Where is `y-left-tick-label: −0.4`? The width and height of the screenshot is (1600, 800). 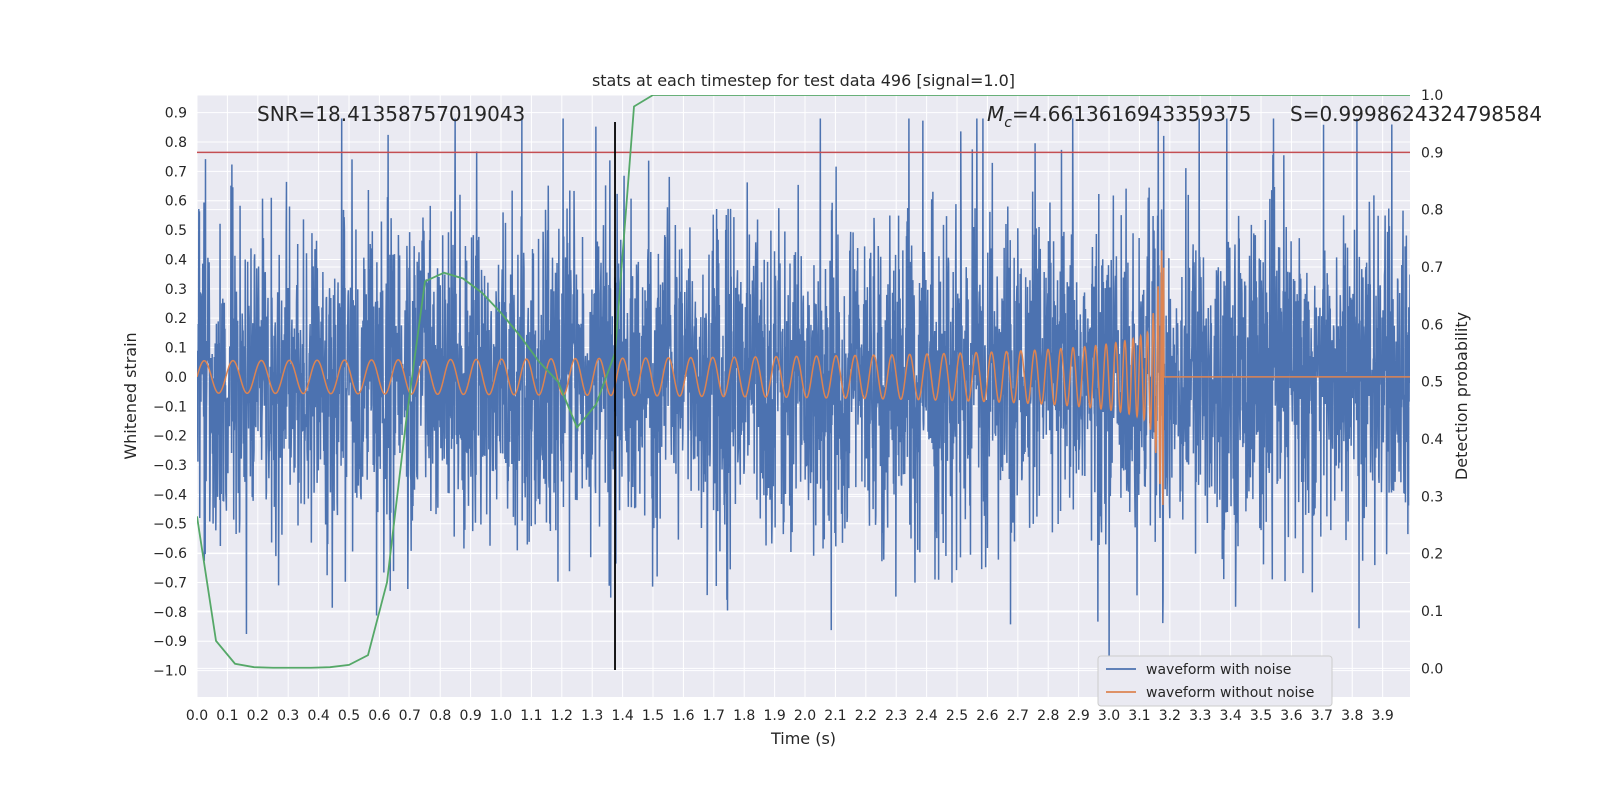
y-left-tick-label: −0.4 is located at coordinates (170, 495).